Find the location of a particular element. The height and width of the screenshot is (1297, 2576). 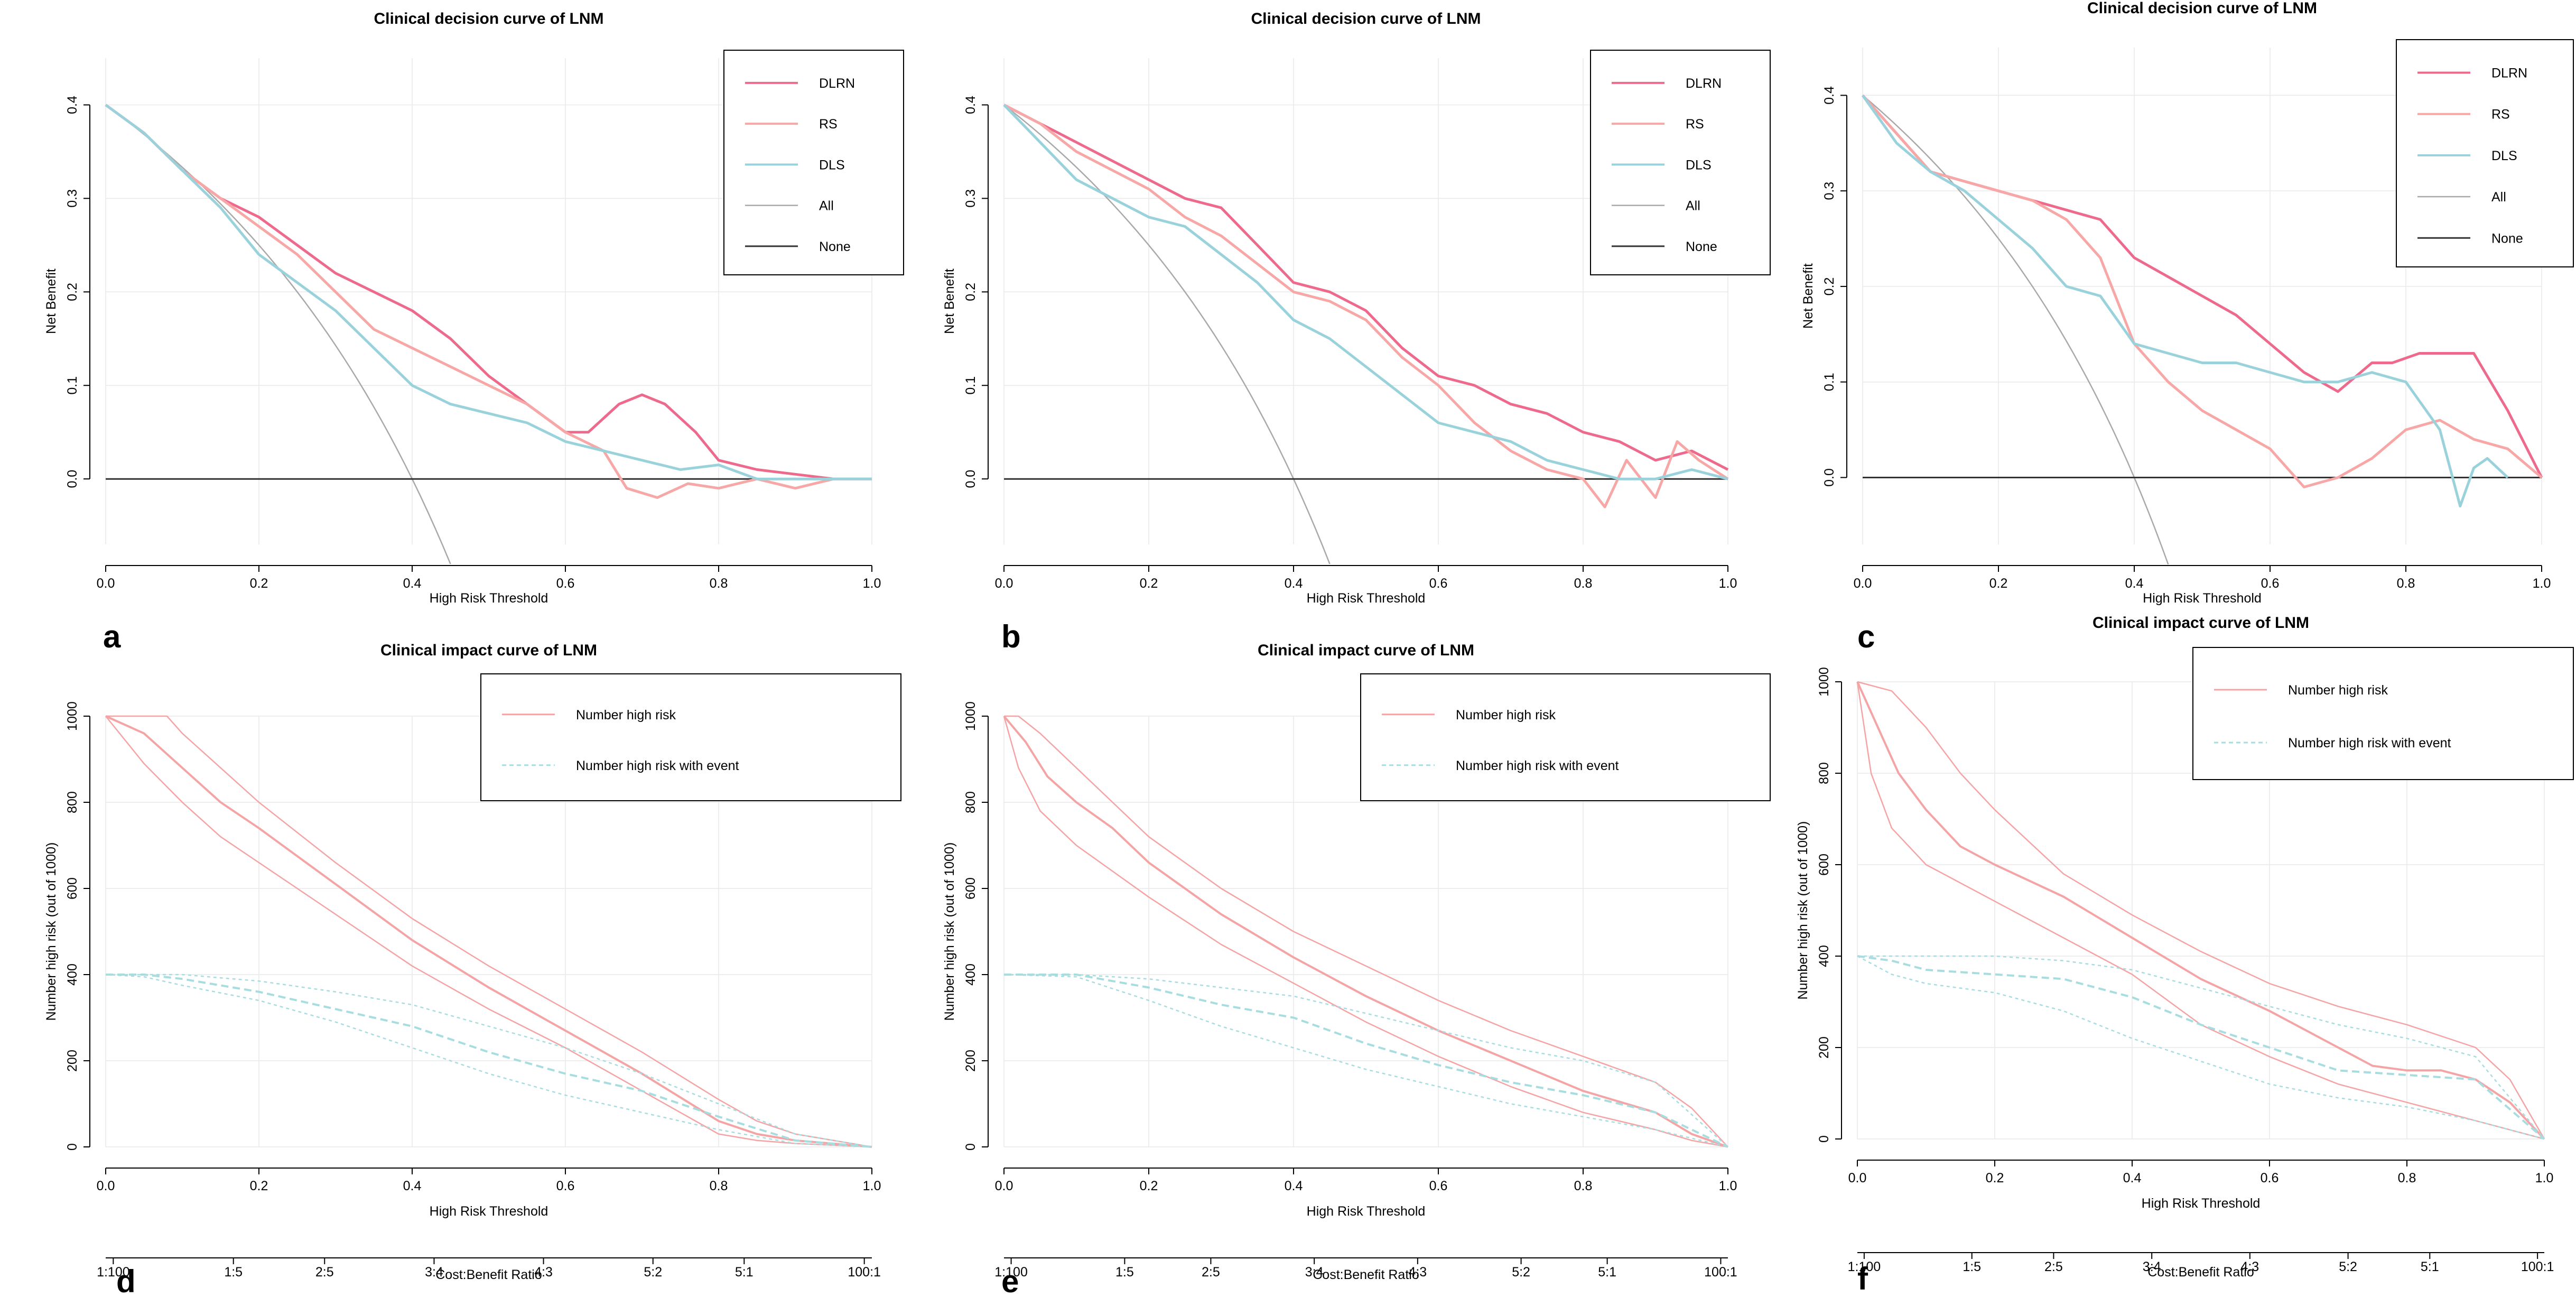

series-number-high-risk-lower-line is located at coordinates (489, 932).